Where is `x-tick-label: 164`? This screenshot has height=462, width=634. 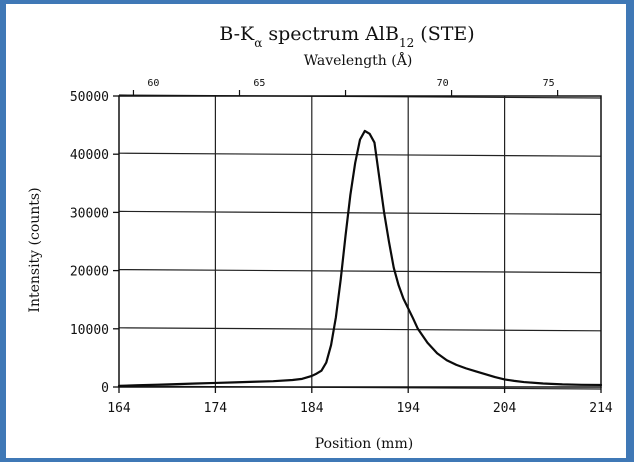 x-tick-label: 164 is located at coordinates (119, 408).